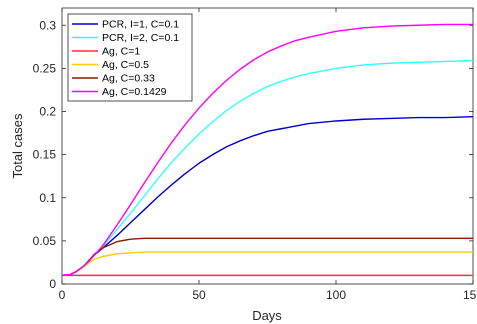 This screenshot has height=324, width=477. I want to click on y-tick-label-1: 0.05, so click(45, 241).